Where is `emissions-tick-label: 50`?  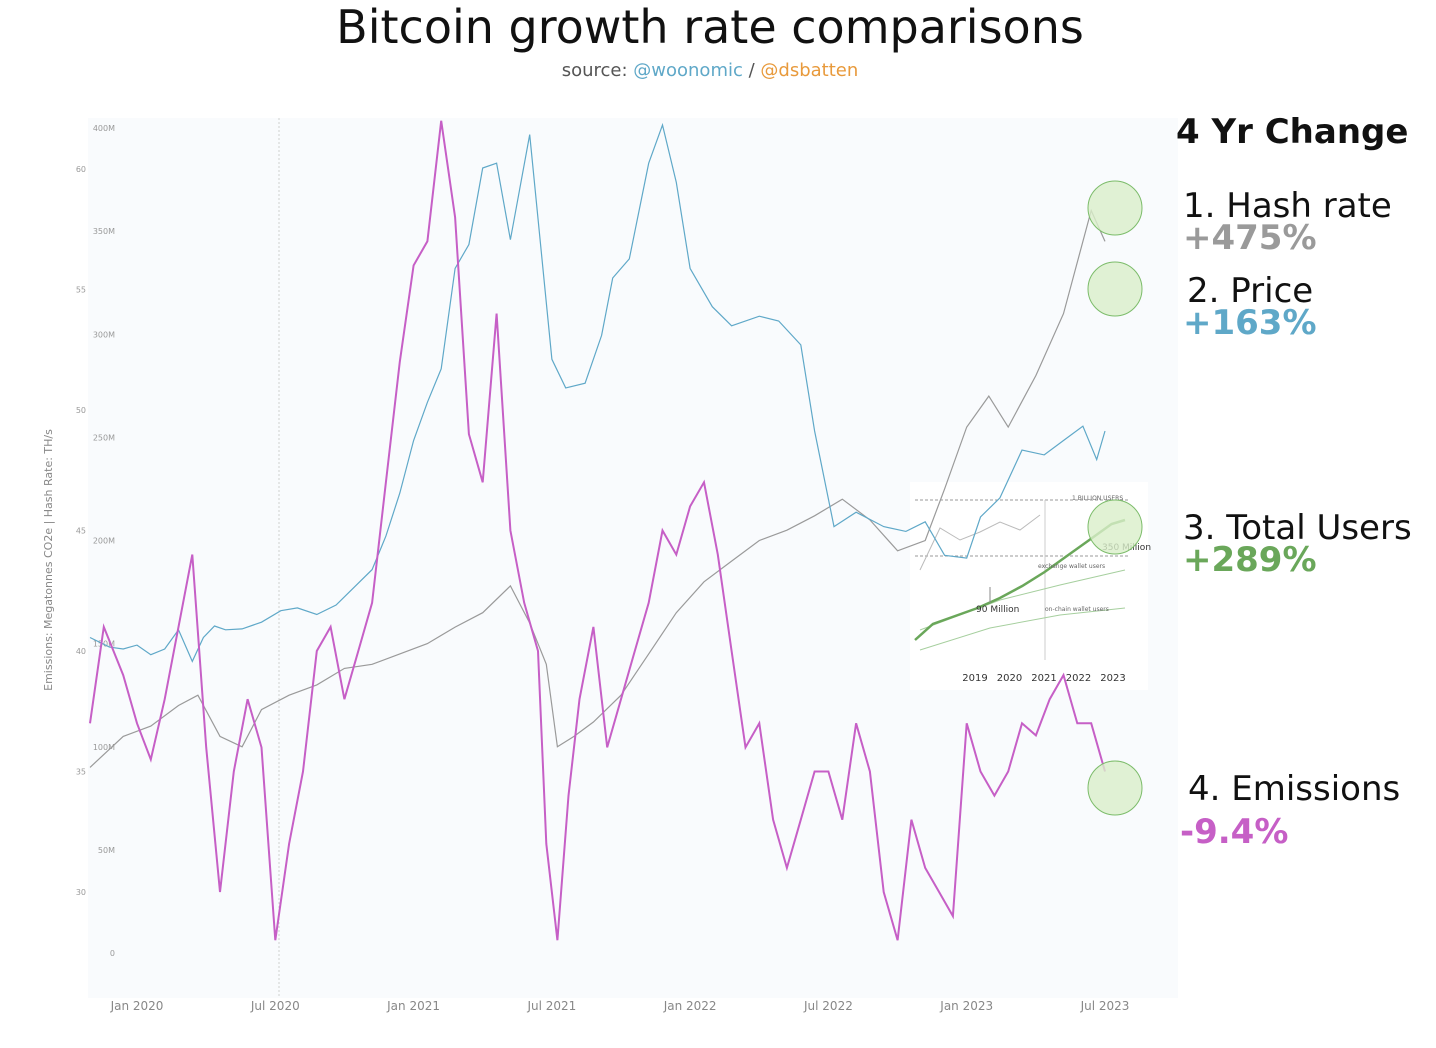 emissions-tick-label: 50 is located at coordinates (81, 410).